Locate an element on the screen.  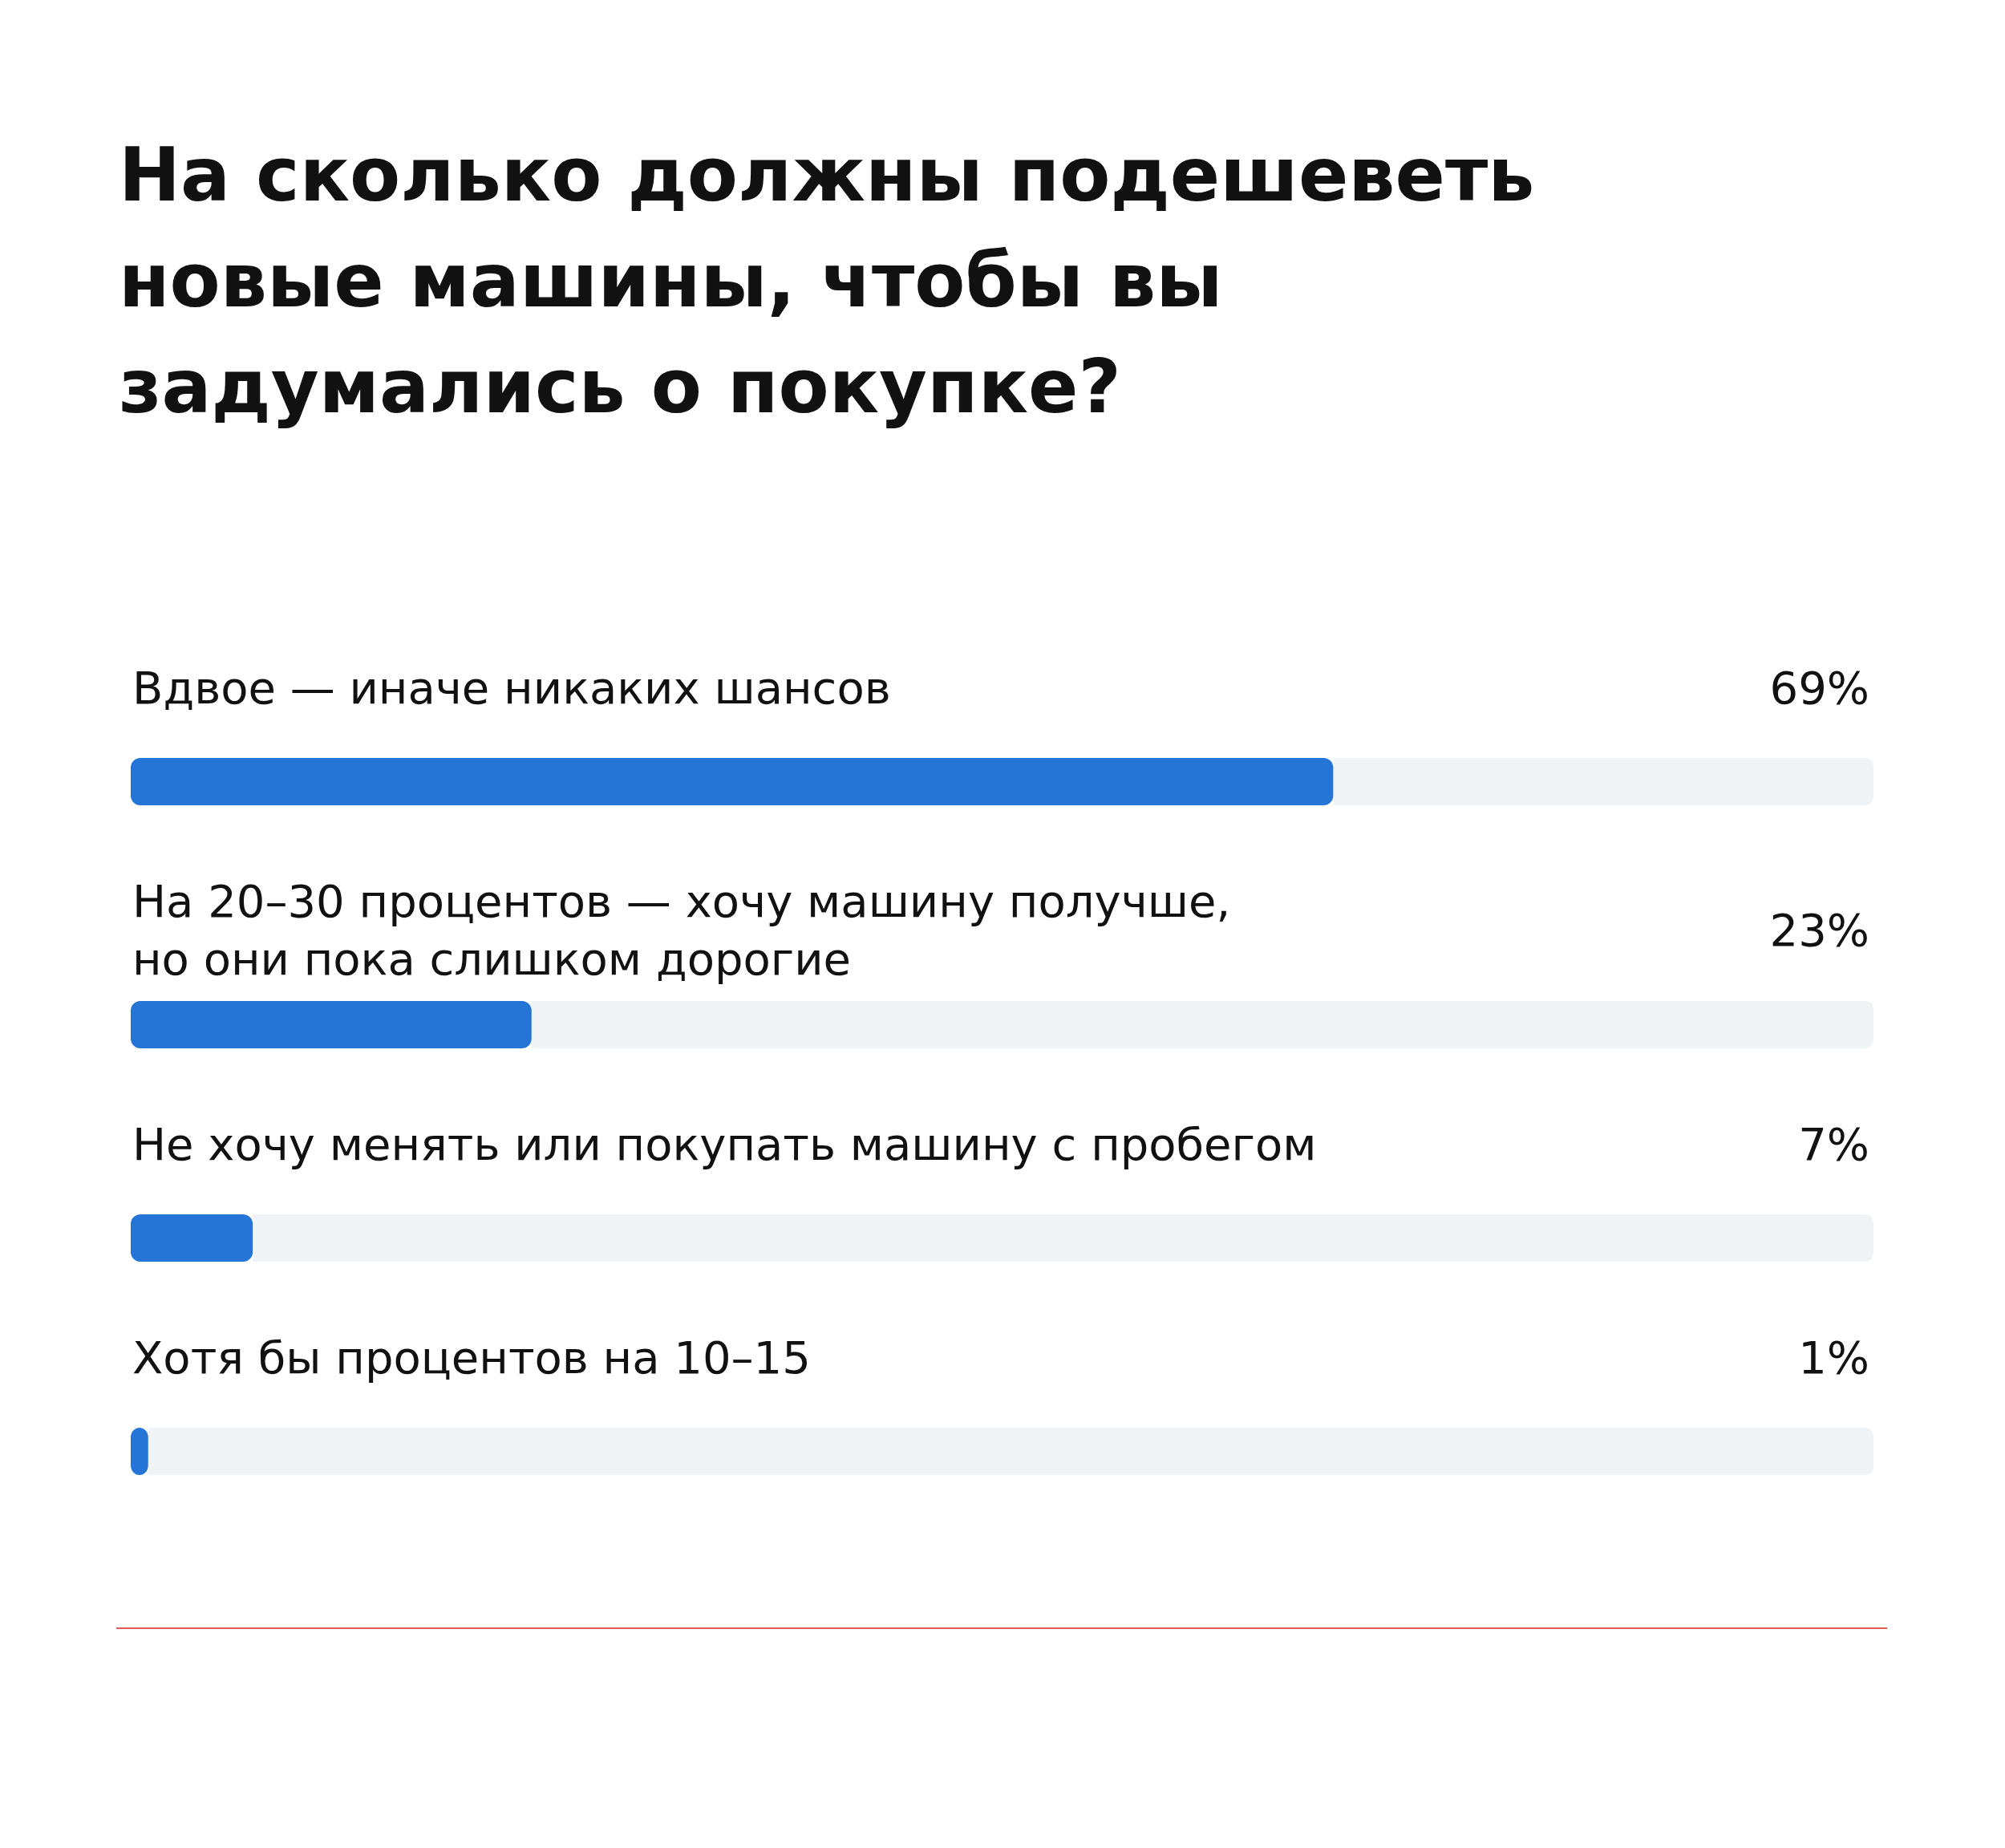
chart-title: На сколько должны подешеветь новые машины, чтобы вы задумались о покупке? is located at coordinates (827, 281).